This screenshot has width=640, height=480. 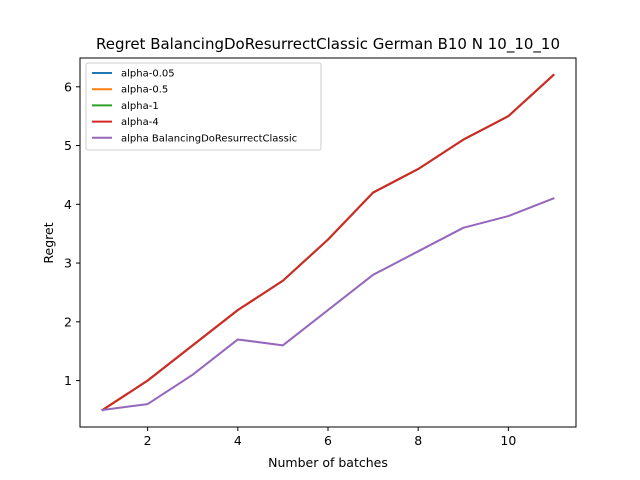 What do you see at coordinates (72, 233) in the screenshot?
I see `y-axis: 1 2 3 4 5 6` at bounding box center [72, 233].